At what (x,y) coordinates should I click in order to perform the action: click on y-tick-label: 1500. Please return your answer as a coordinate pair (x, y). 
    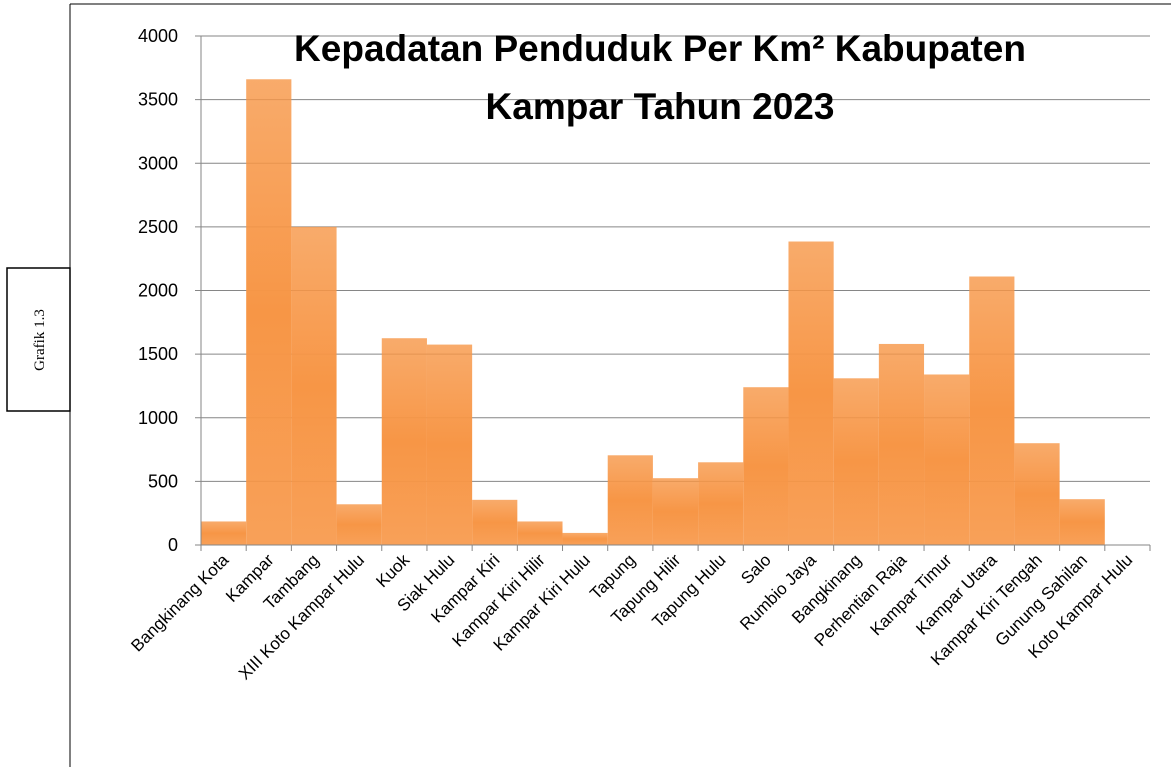
    Looking at the image, I should click on (158, 354).